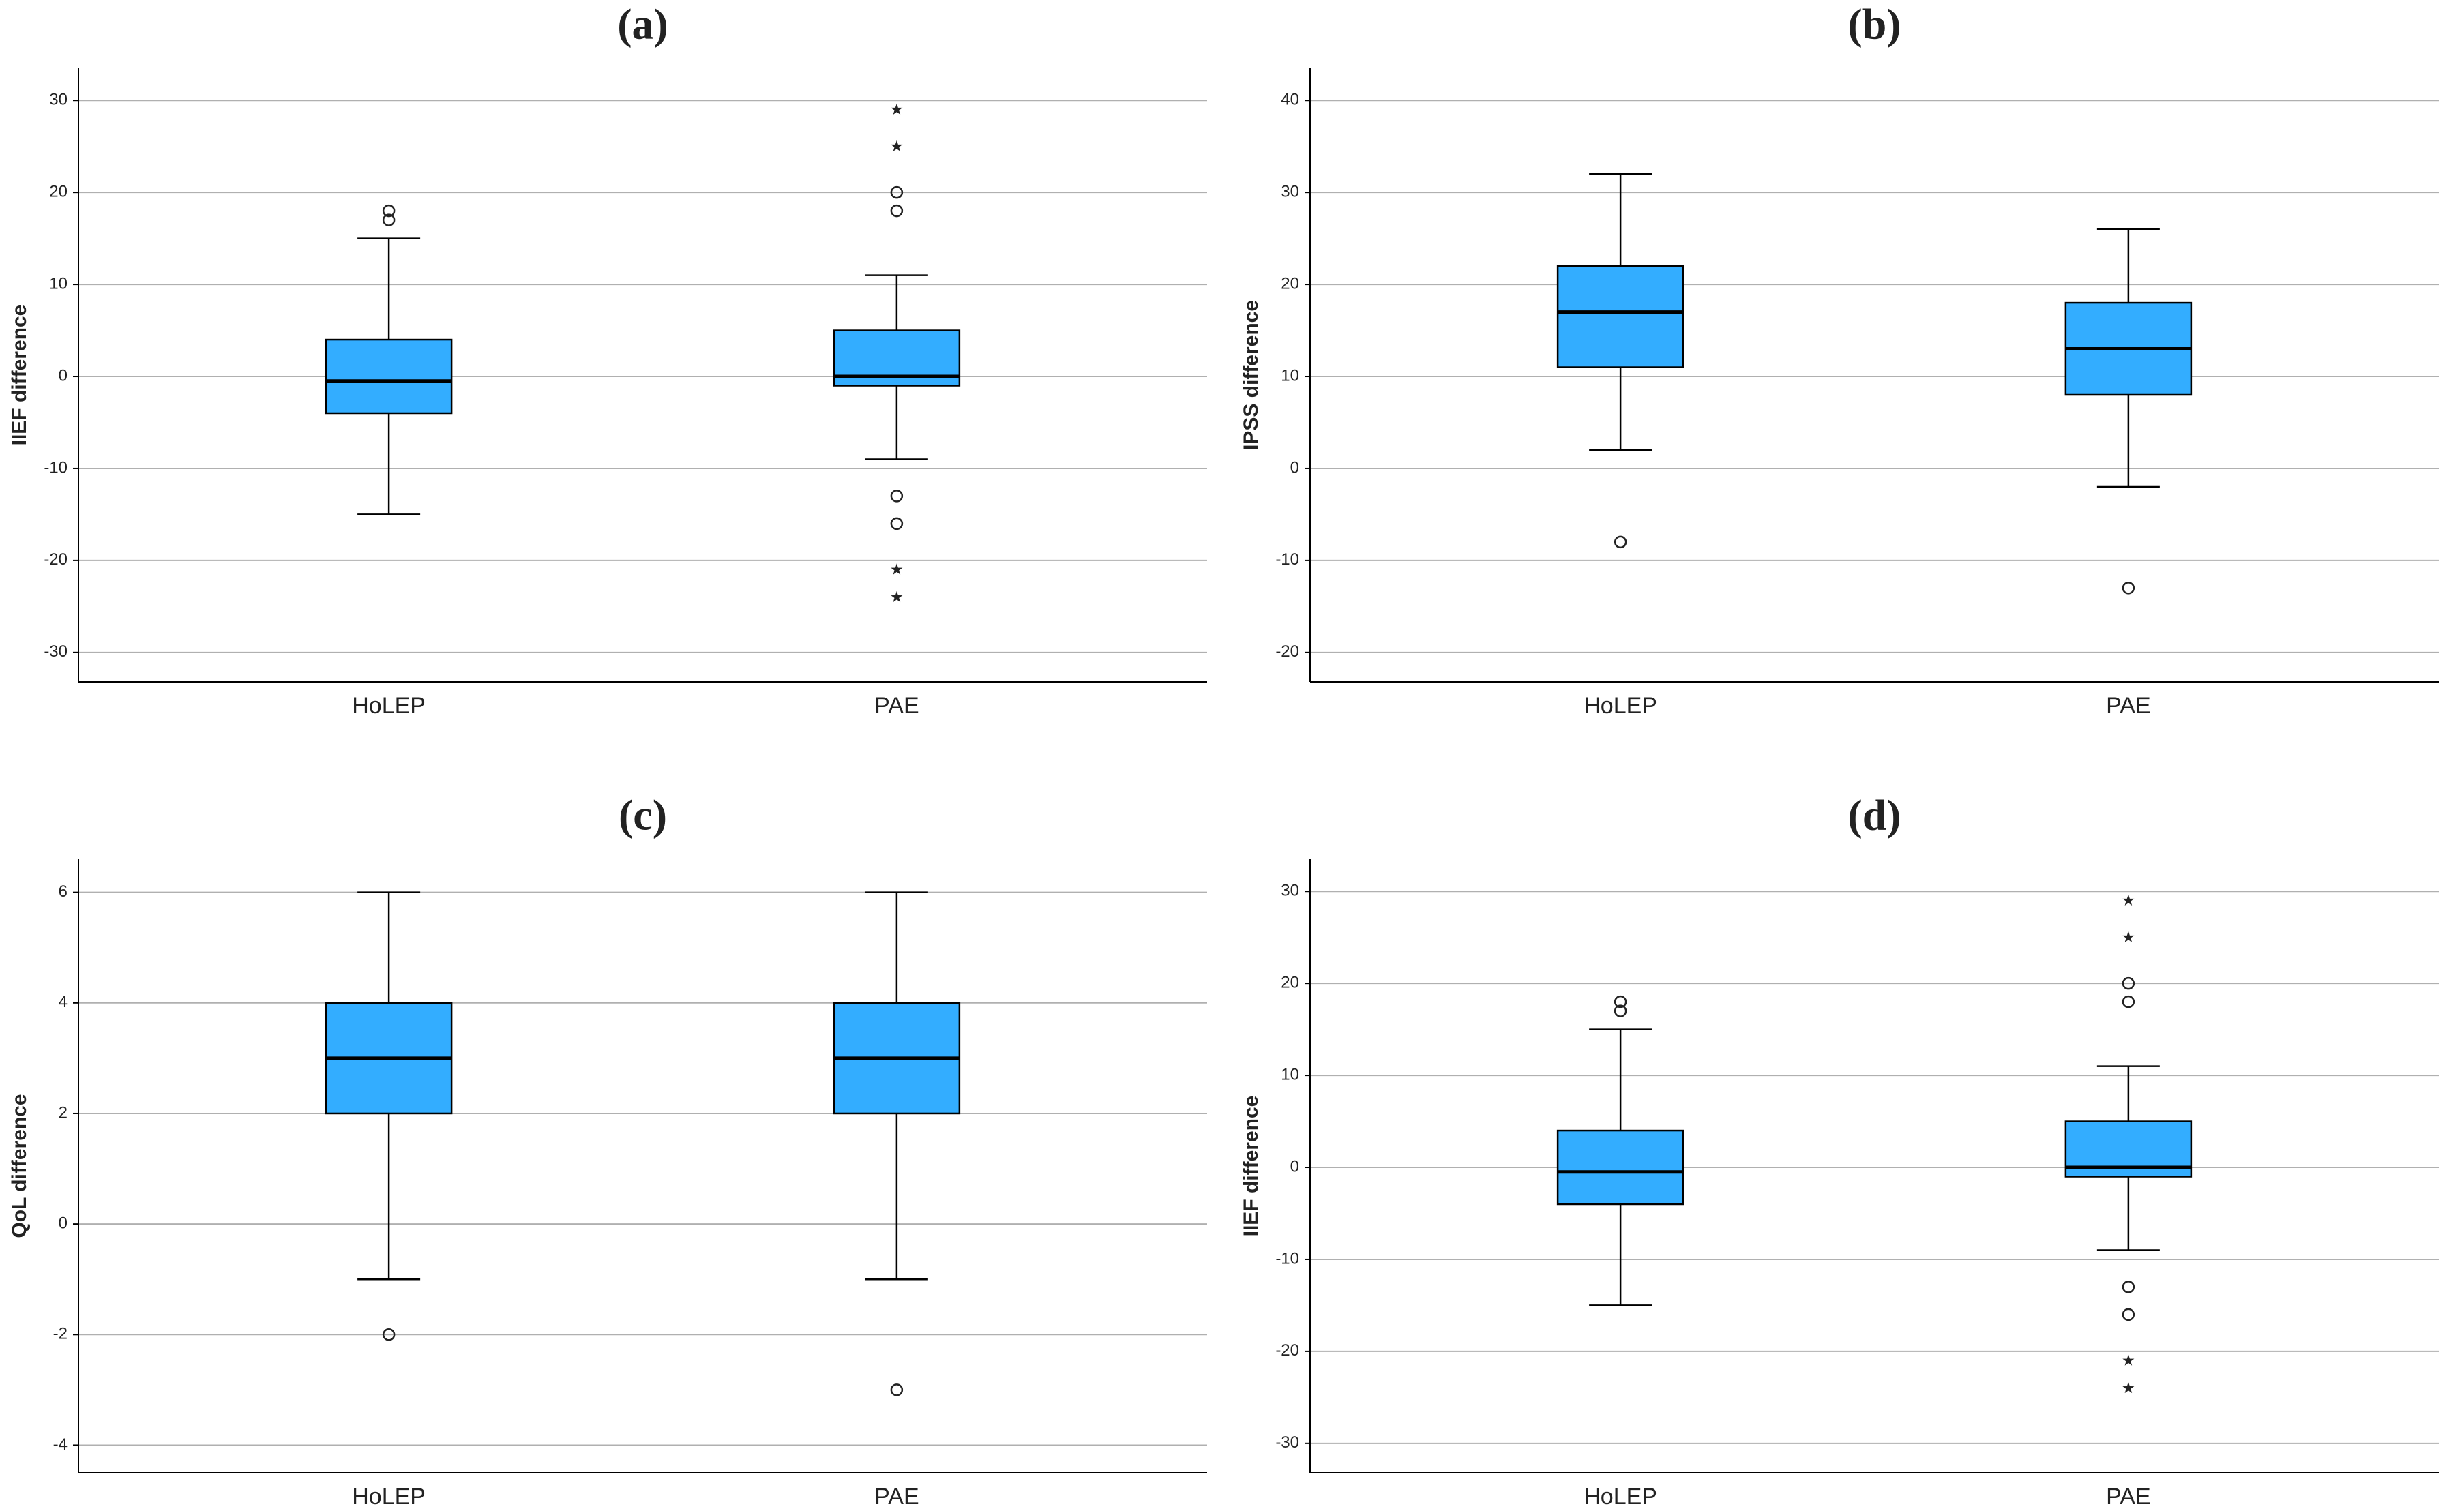  What do you see at coordinates (1874, 815) in the screenshot?
I see `panel-title: (d)` at bounding box center [1874, 815].